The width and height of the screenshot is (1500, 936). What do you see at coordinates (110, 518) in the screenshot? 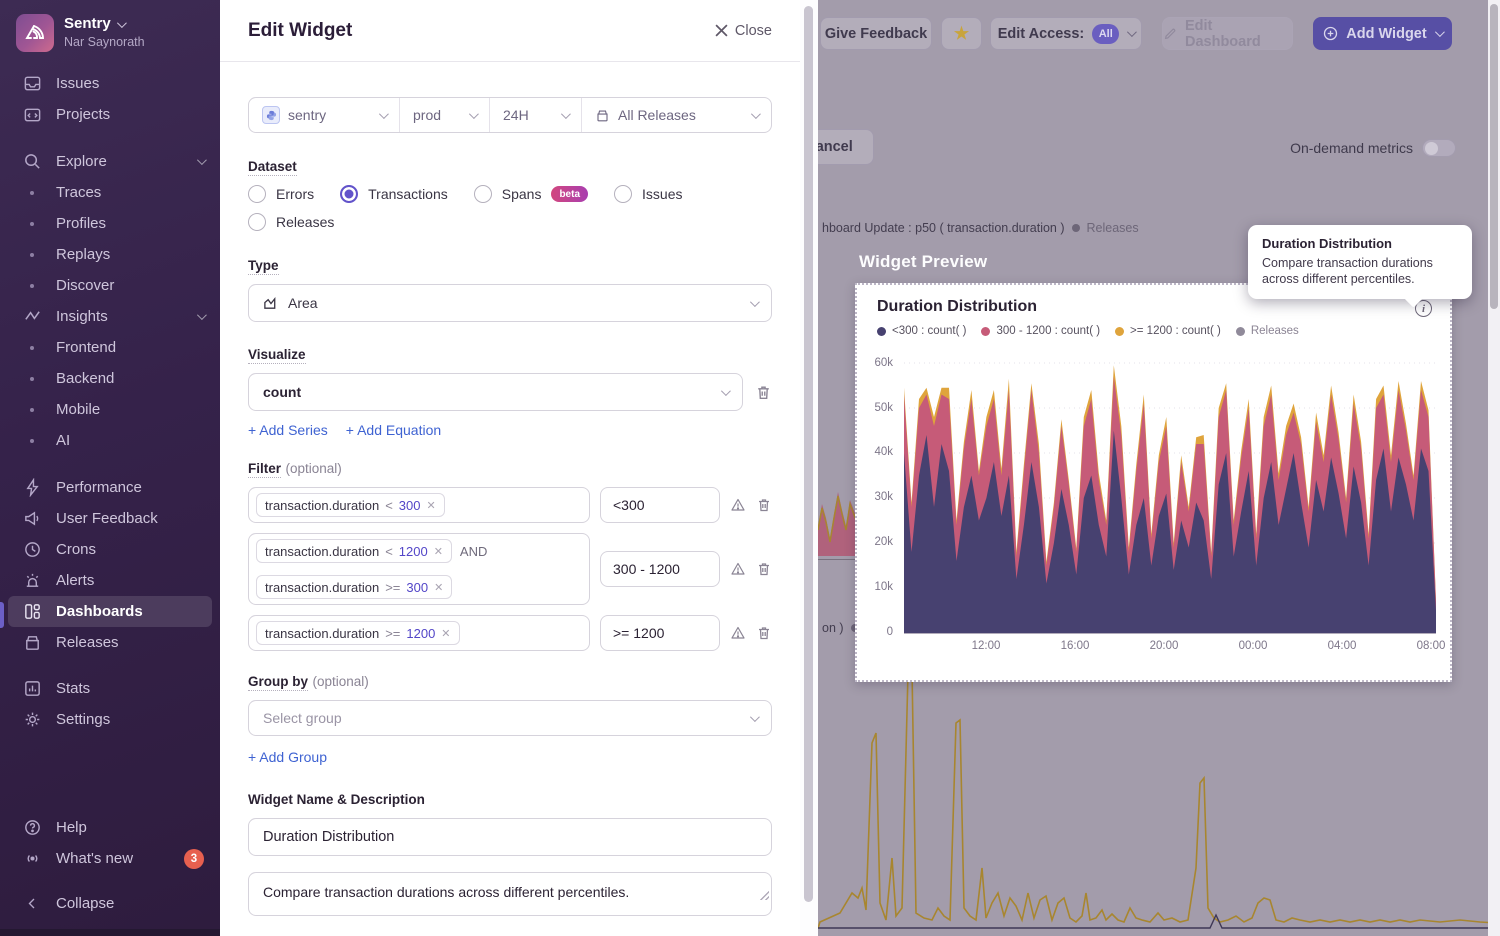
I see `sidebar-item-user-feedback: User Feedback` at bounding box center [110, 518].